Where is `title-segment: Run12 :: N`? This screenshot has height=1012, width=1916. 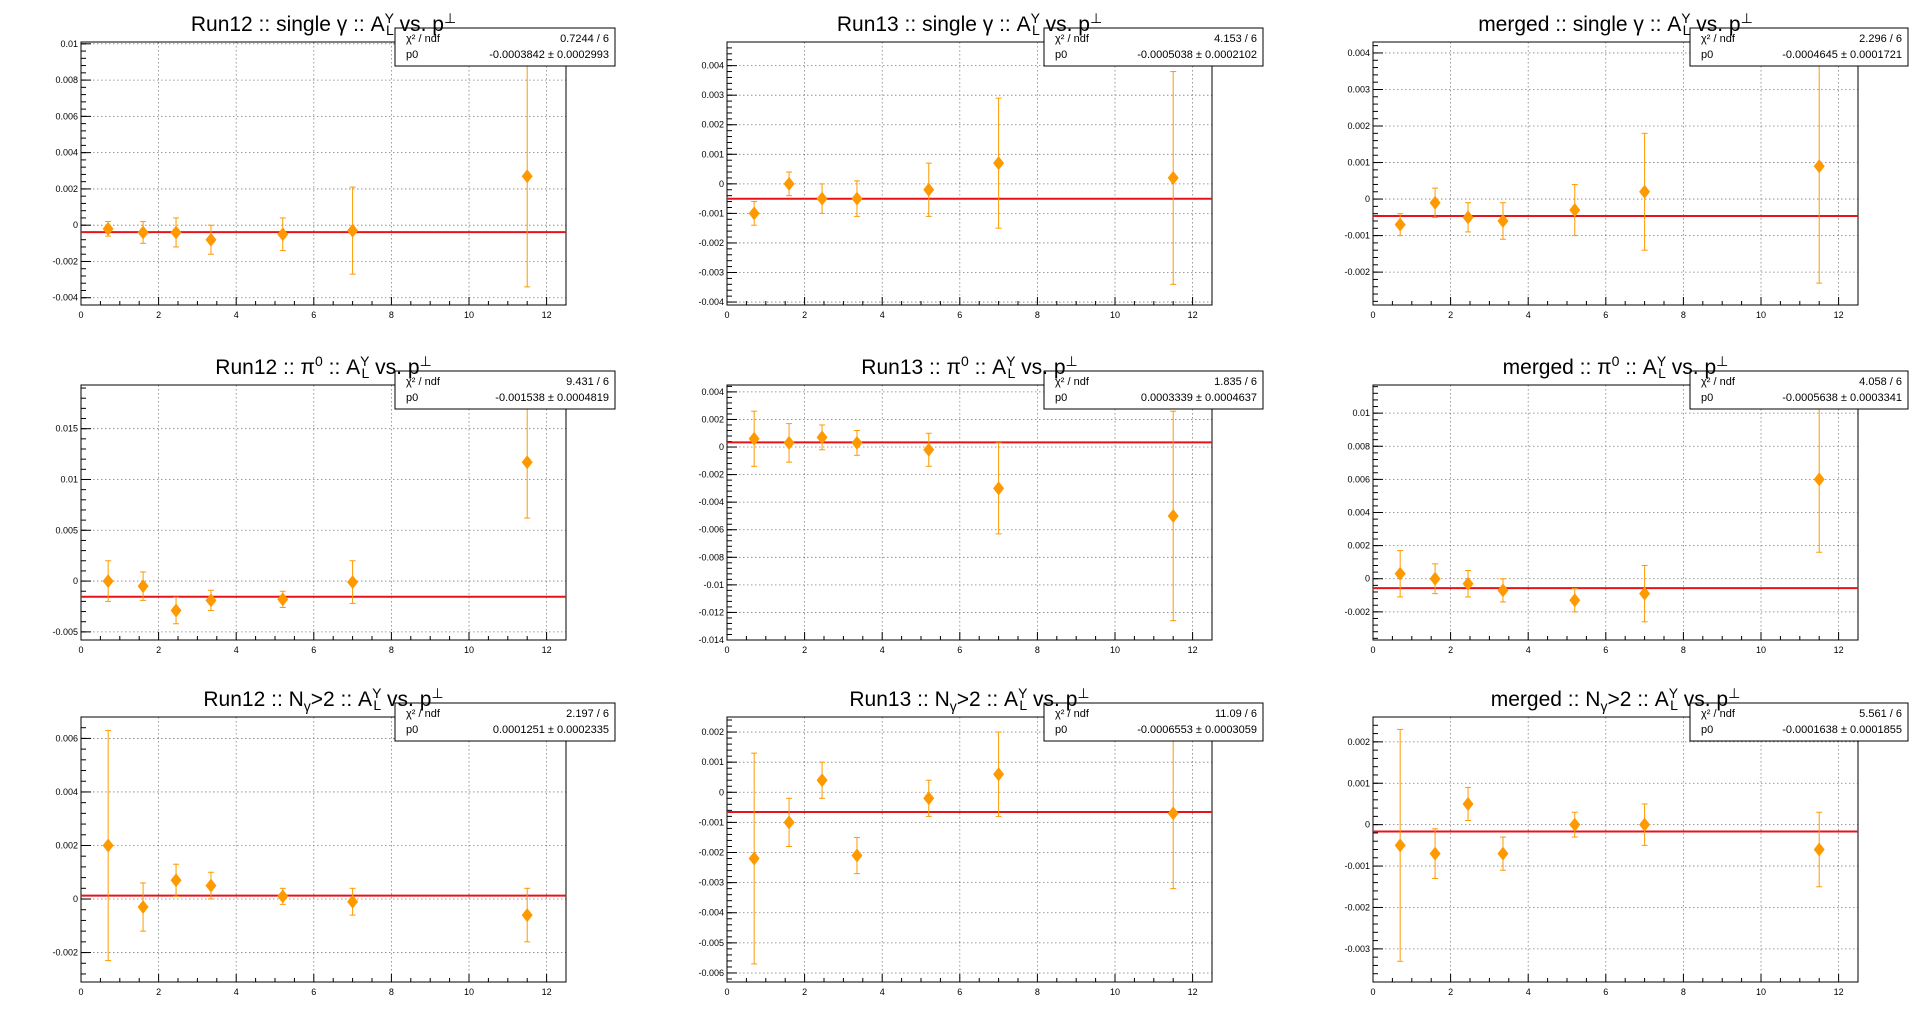 title-segment: Run12 :: N is located at coordinates (253, 699).